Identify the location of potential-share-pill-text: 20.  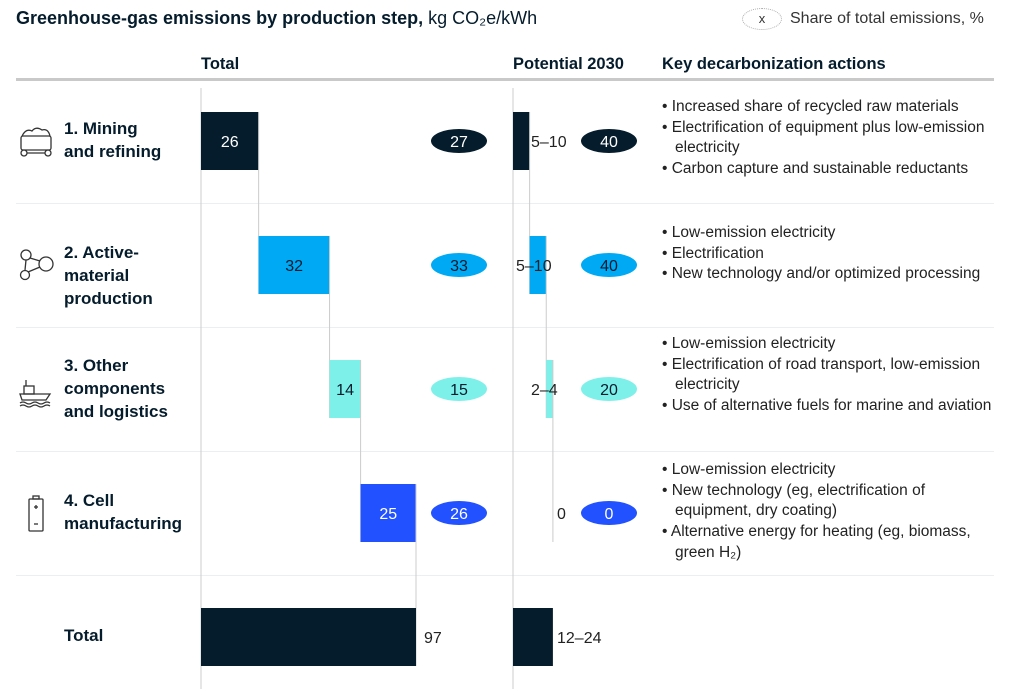
(609, 390).